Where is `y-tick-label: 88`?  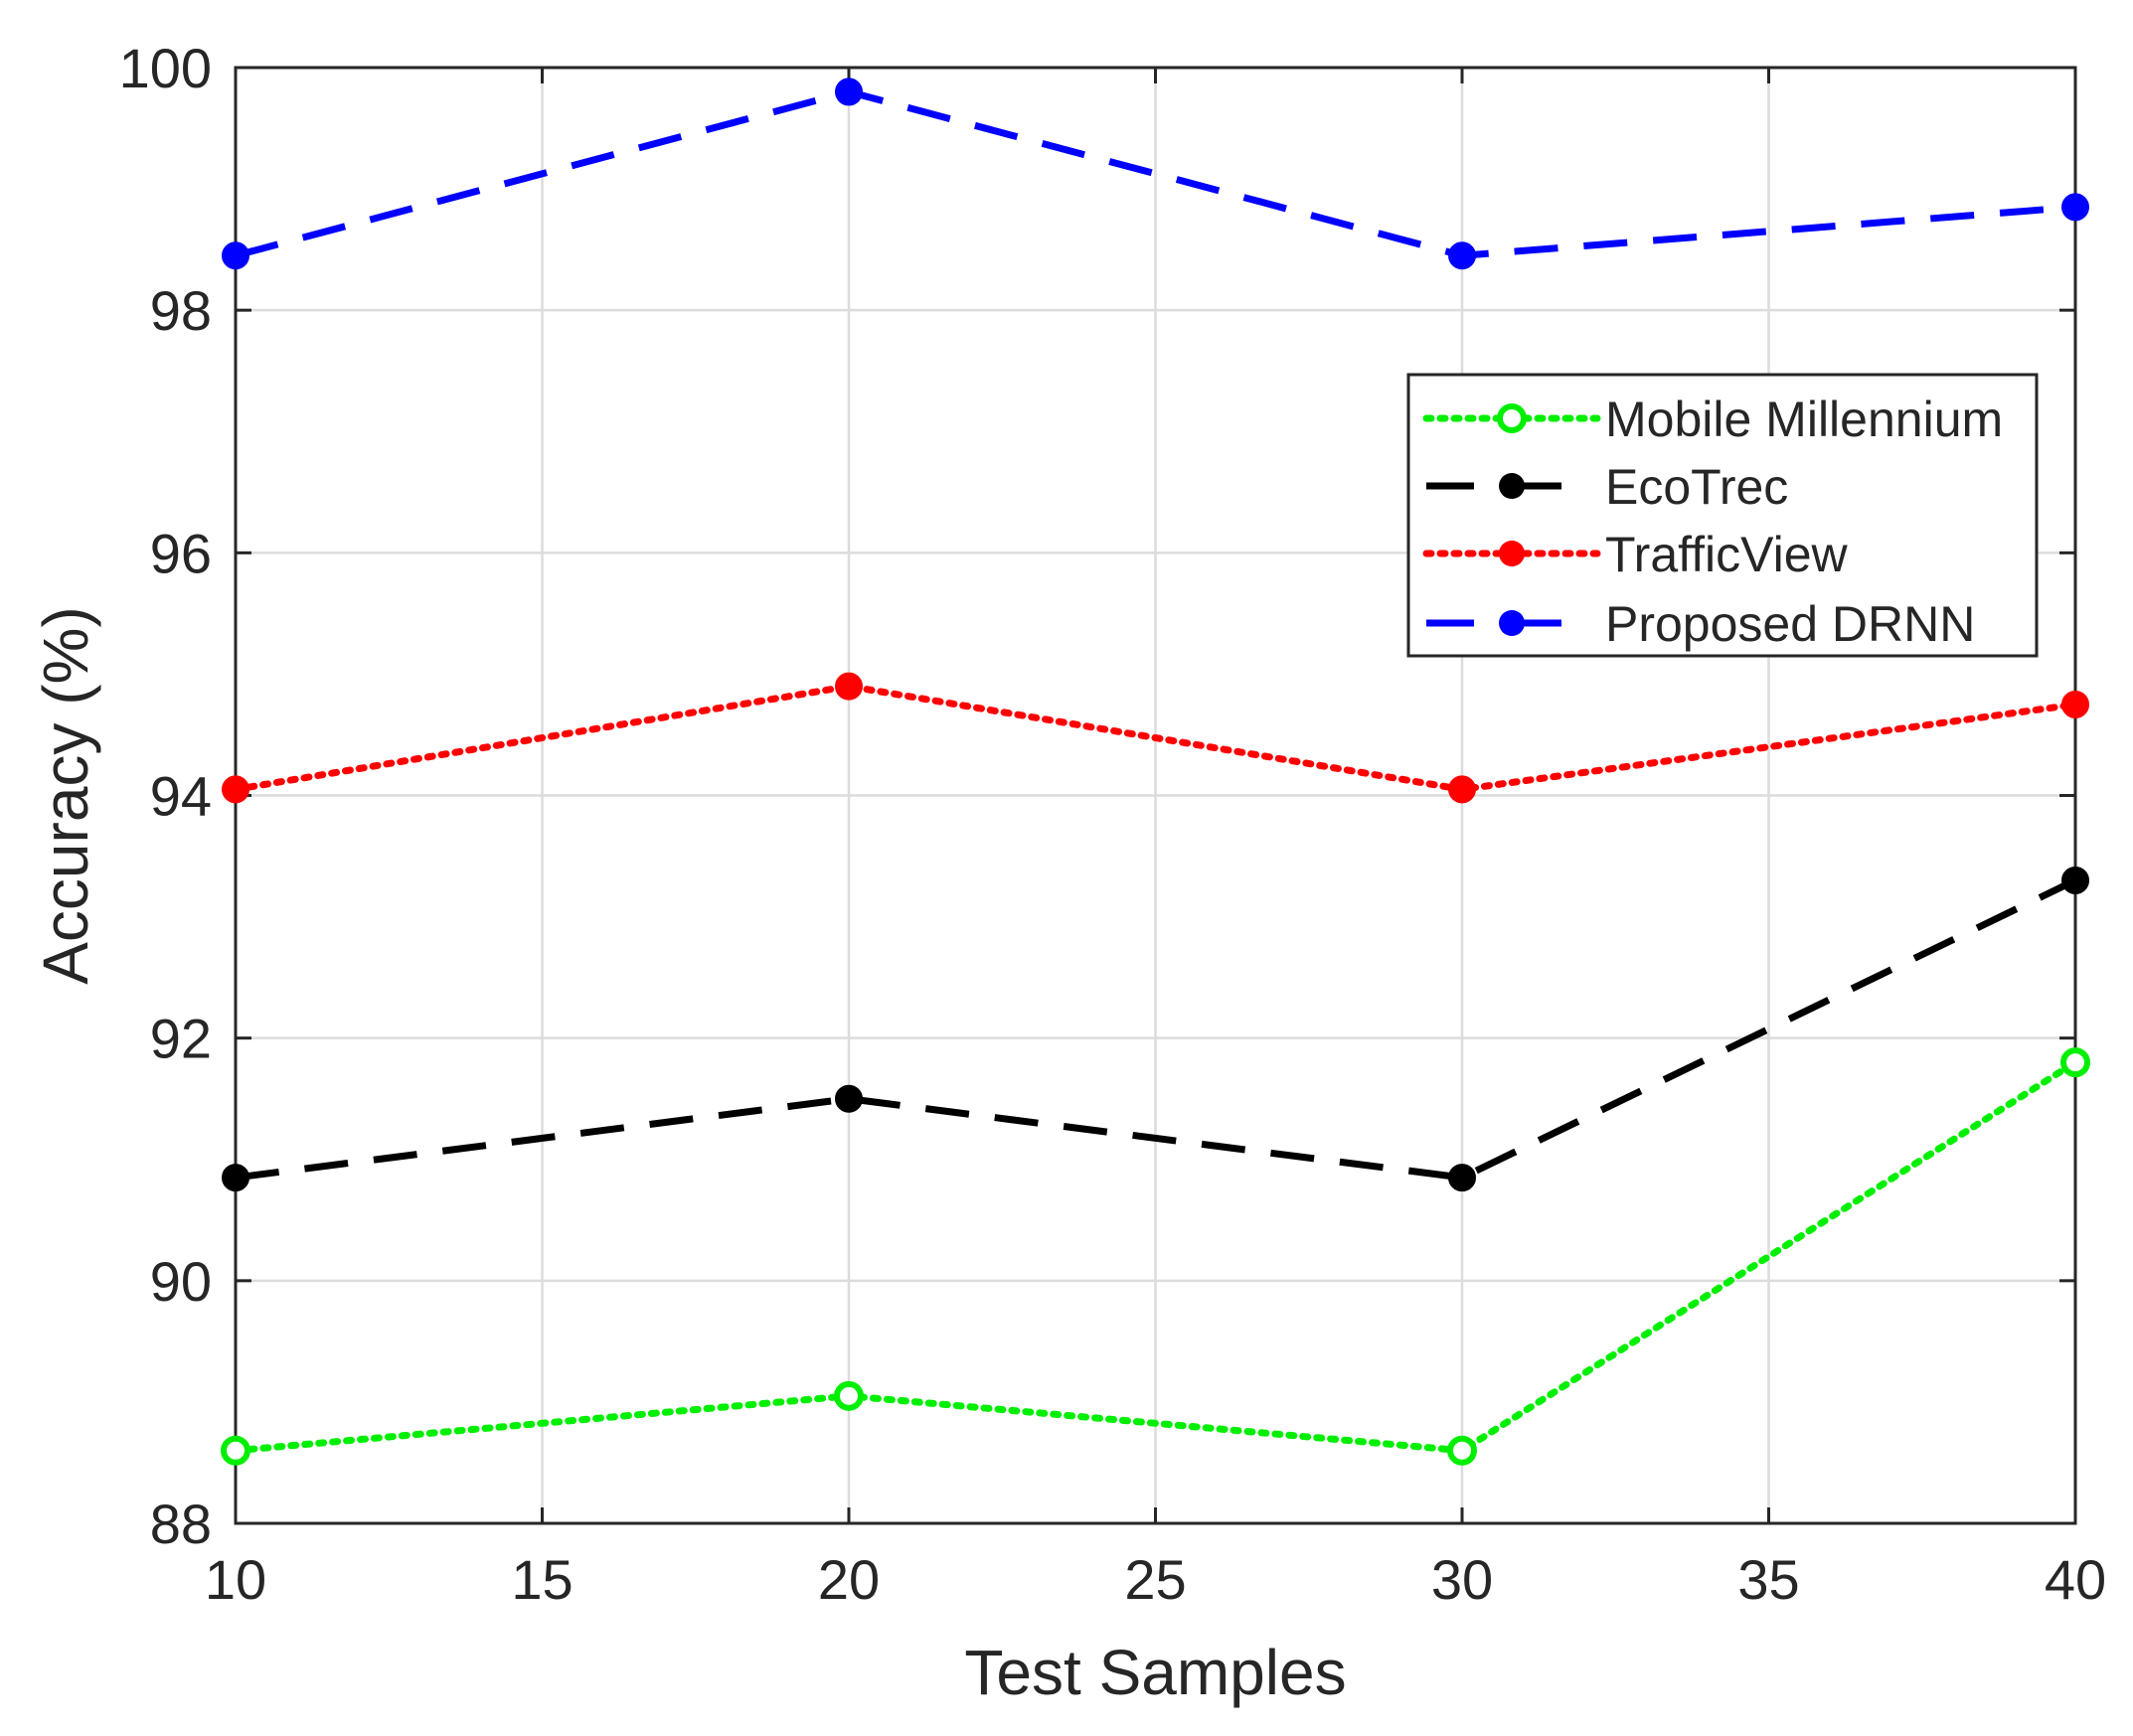
y-tick-label: 88 is located at coordinates (181, 1524).